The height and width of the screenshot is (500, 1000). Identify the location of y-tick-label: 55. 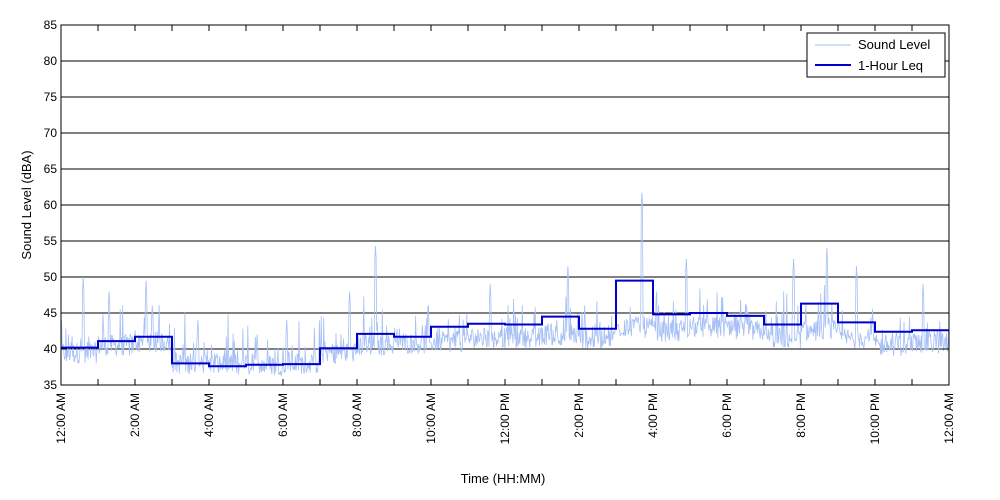
(51, 241).